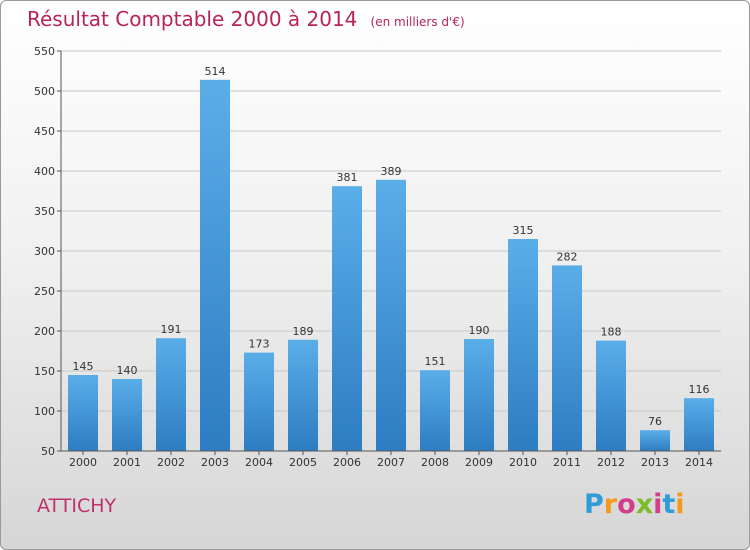 The height and width of the screenshot is (550, 750). I want to click on logo-letter: t, so click(669, 504).